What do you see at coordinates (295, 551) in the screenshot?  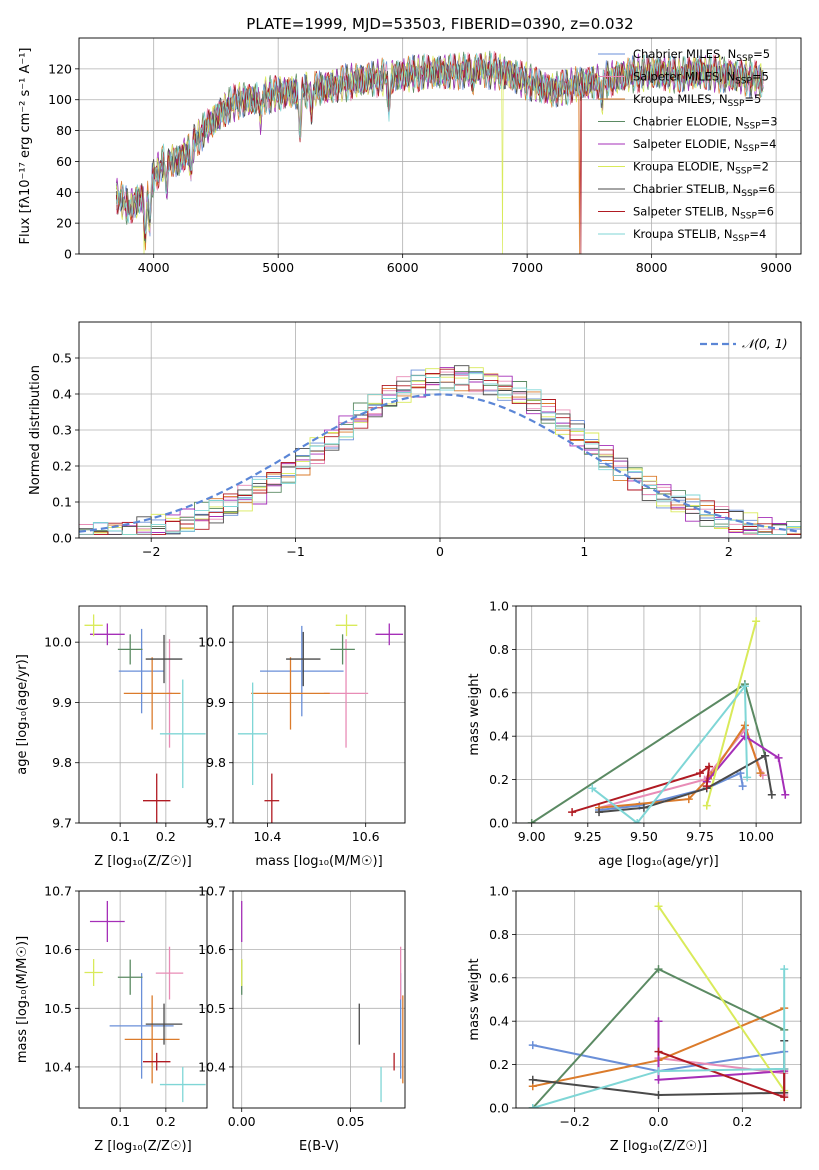 I see `x-tick-label: −1` at bounding box center [295, 551].